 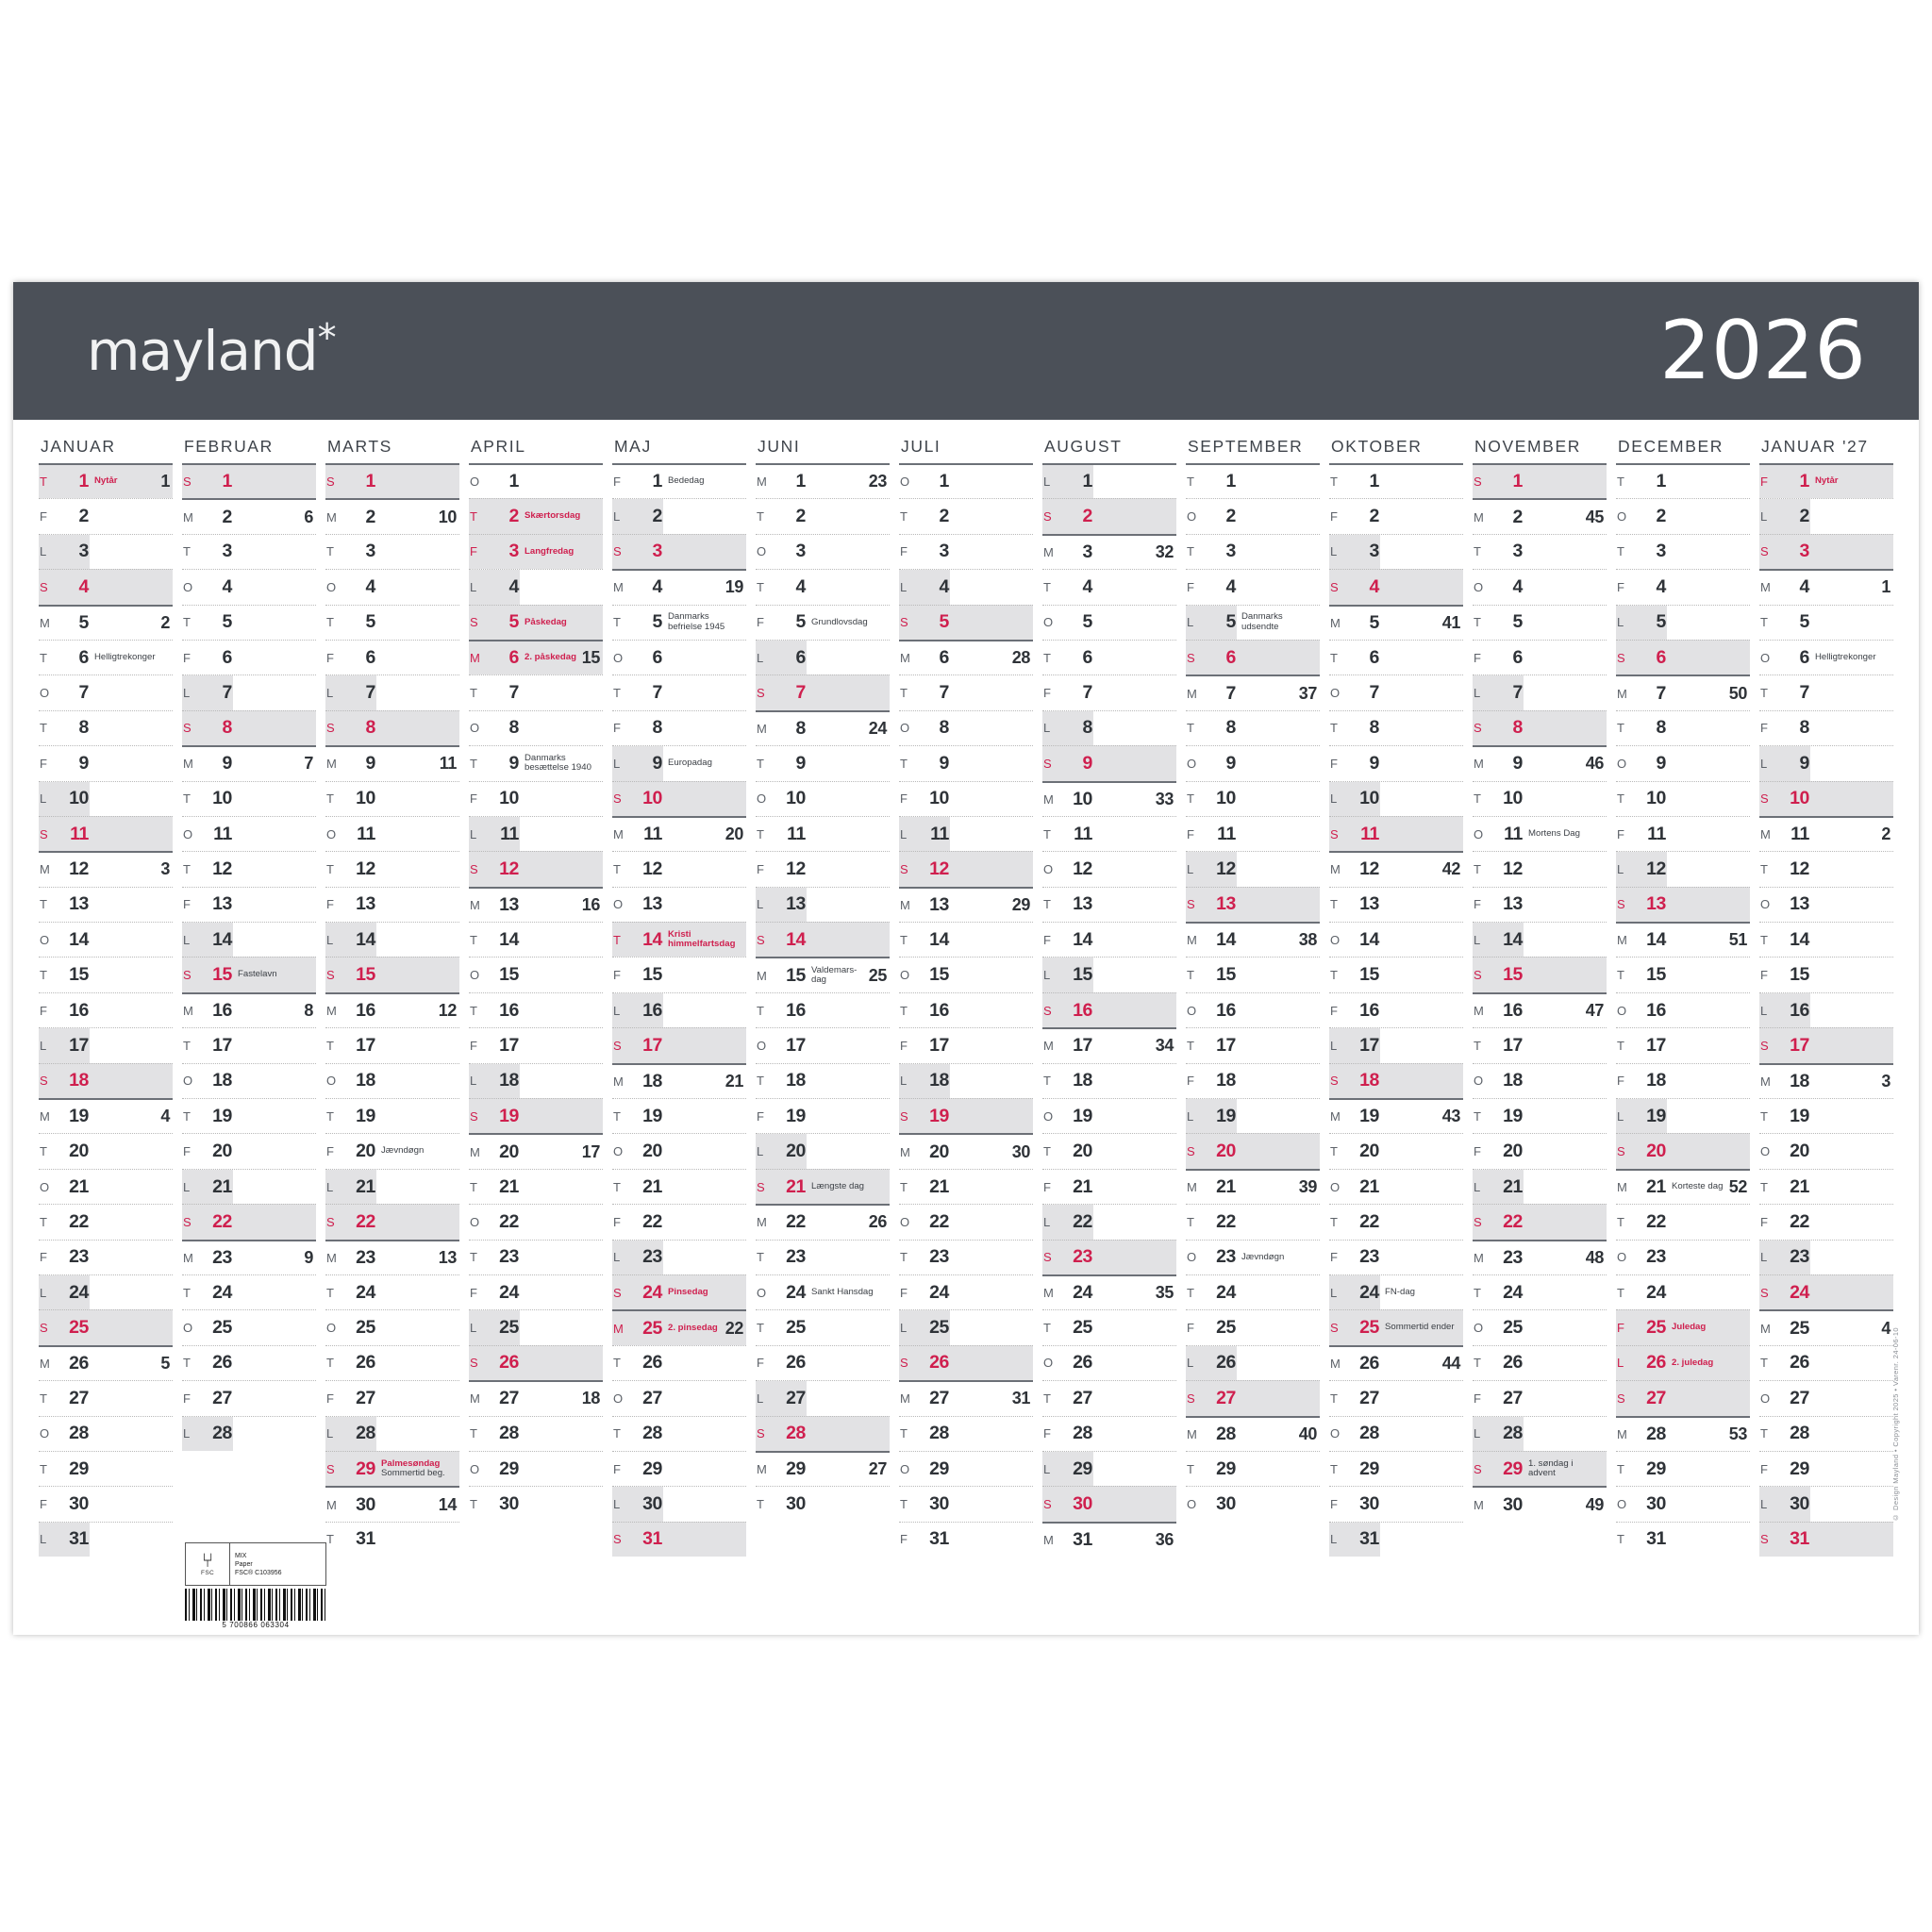 I want to click on day-row: O 28, so click(x=106, y=1433).